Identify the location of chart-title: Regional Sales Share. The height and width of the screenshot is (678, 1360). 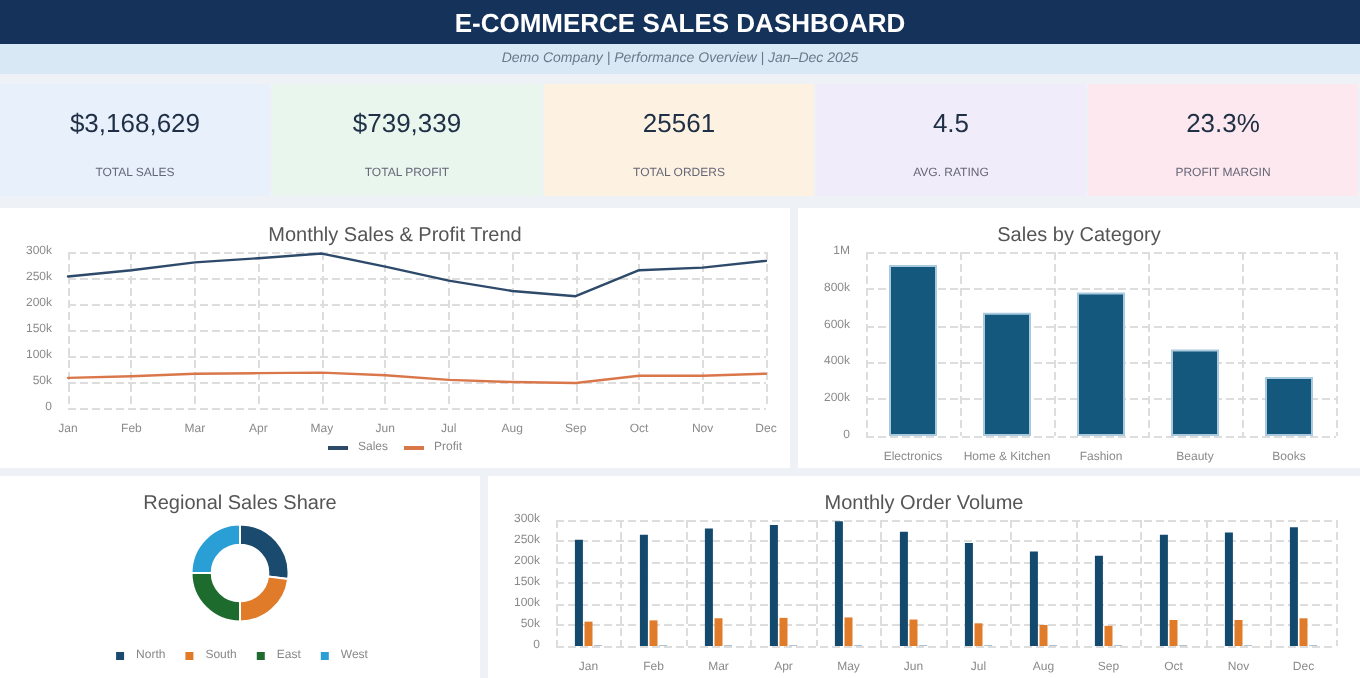
(240, 504).